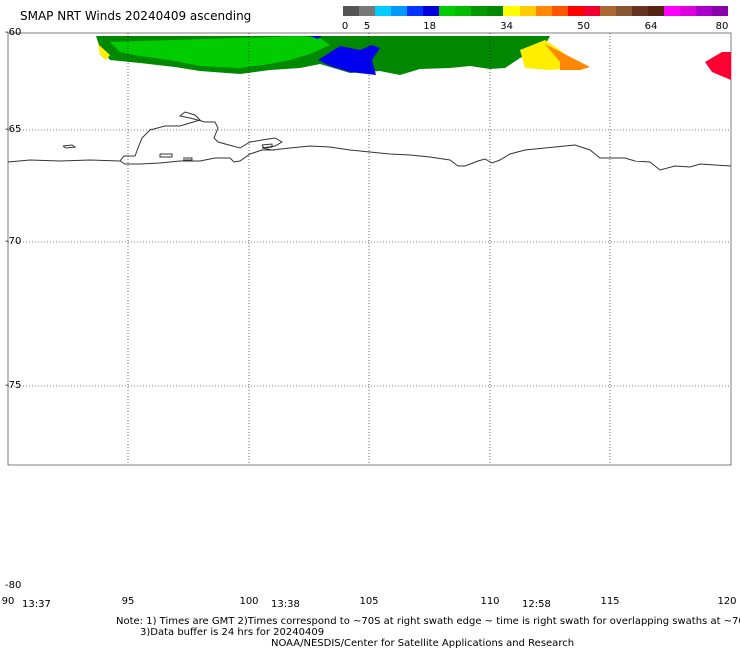 This screenshot has height=650, width=740. What do you see at coordinates (506, 26) in the screenshot?
I see `colorbar-label: 34` at bounding box center [506, 26].